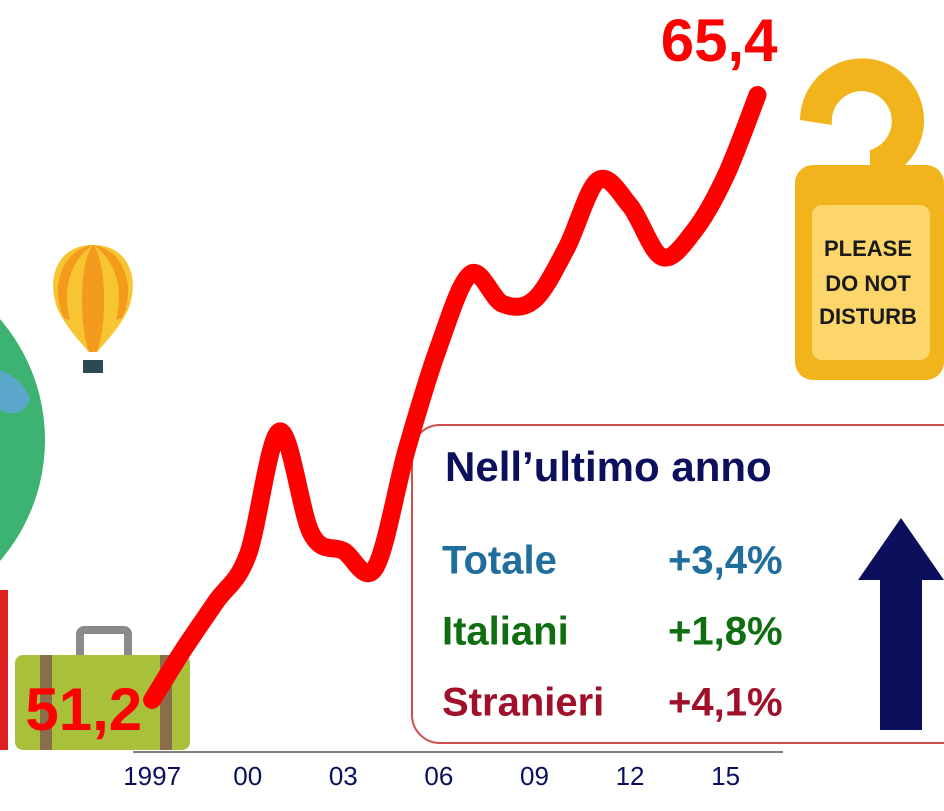  Describe the element at coordinates (93, 309) in the screenshot. I see `balloon` at that location.